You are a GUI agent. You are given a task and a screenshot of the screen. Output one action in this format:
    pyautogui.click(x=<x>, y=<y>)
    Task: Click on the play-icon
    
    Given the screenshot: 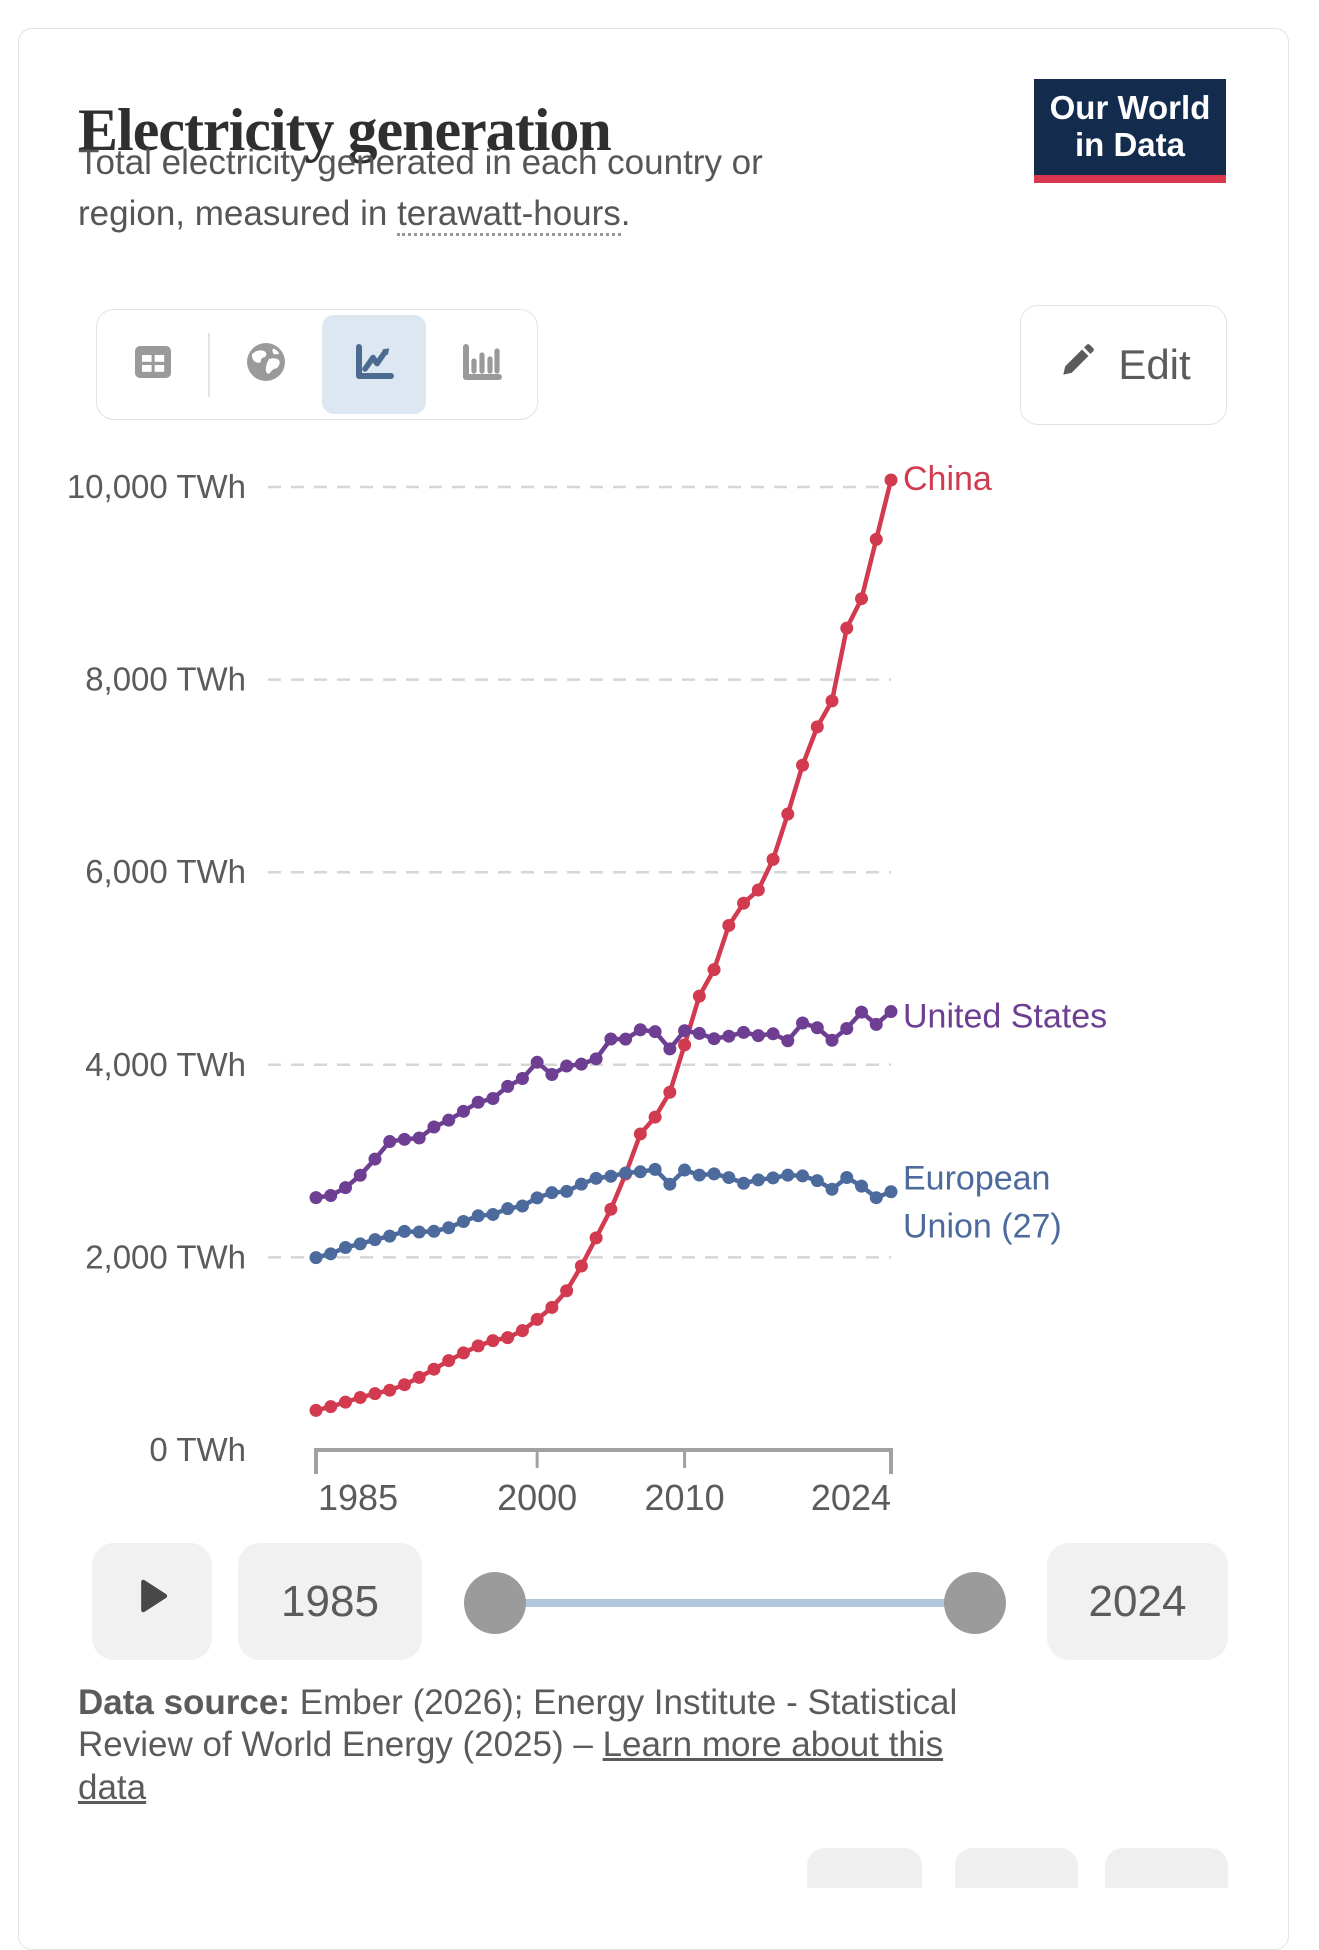 What is the action you would take?
    pyautogui.click(x=152, y=1601)
    